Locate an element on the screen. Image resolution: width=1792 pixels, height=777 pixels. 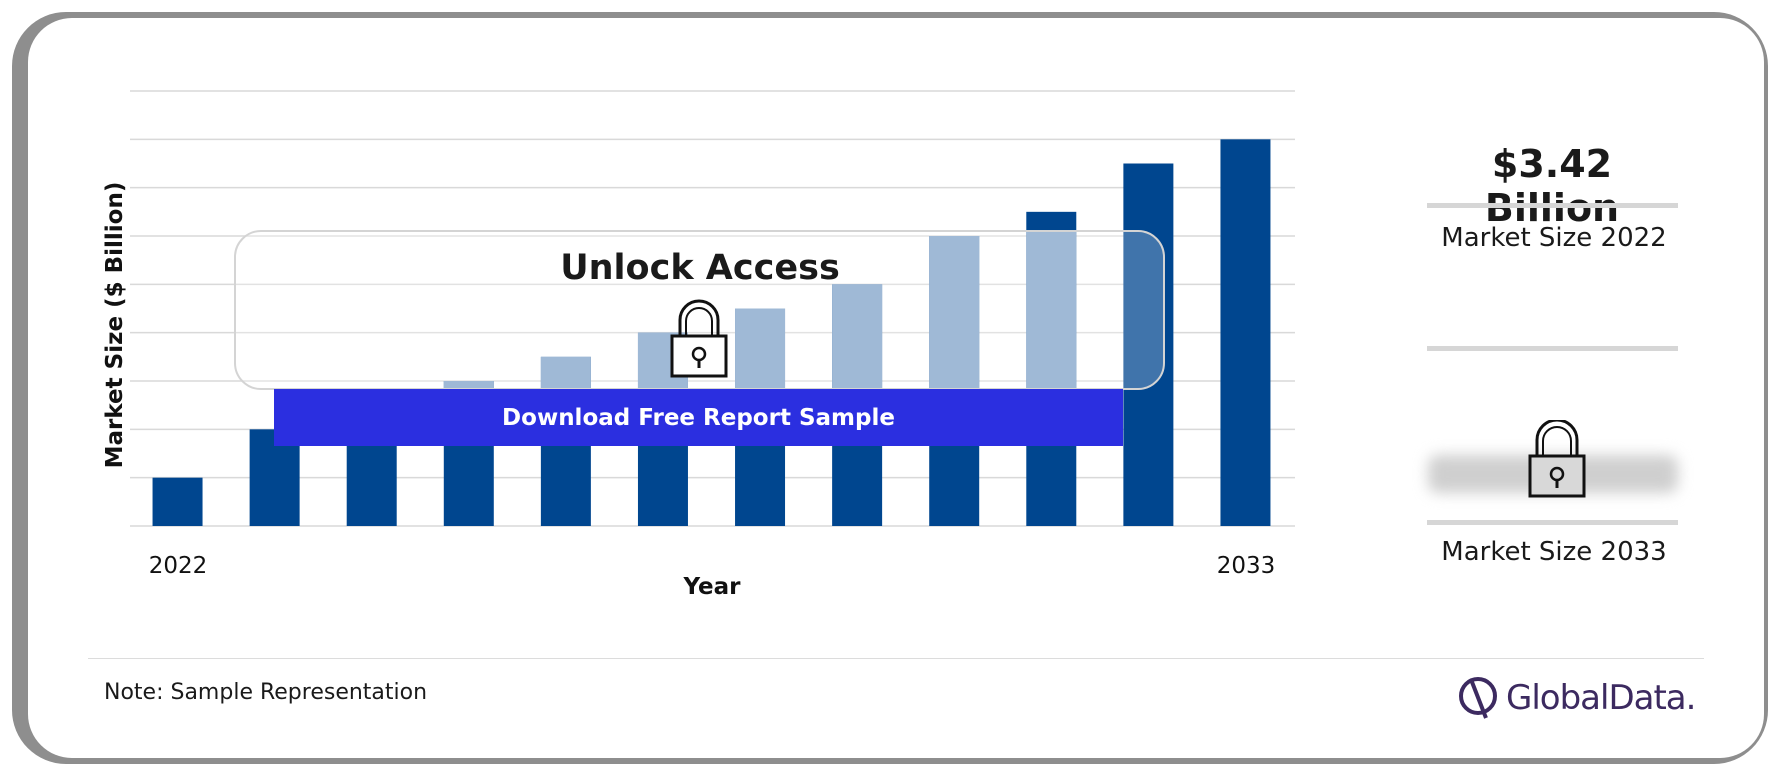
globaldata-logo-mark-icon is located at coordinates (1478, 698).